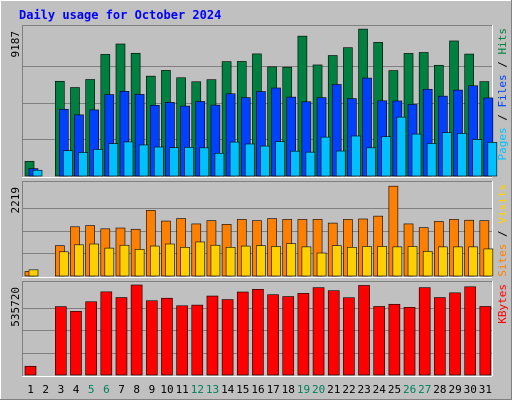  Describe the element at coordinates (45, 389) in the screenshot. I see `day-label-2: 2` at that location.